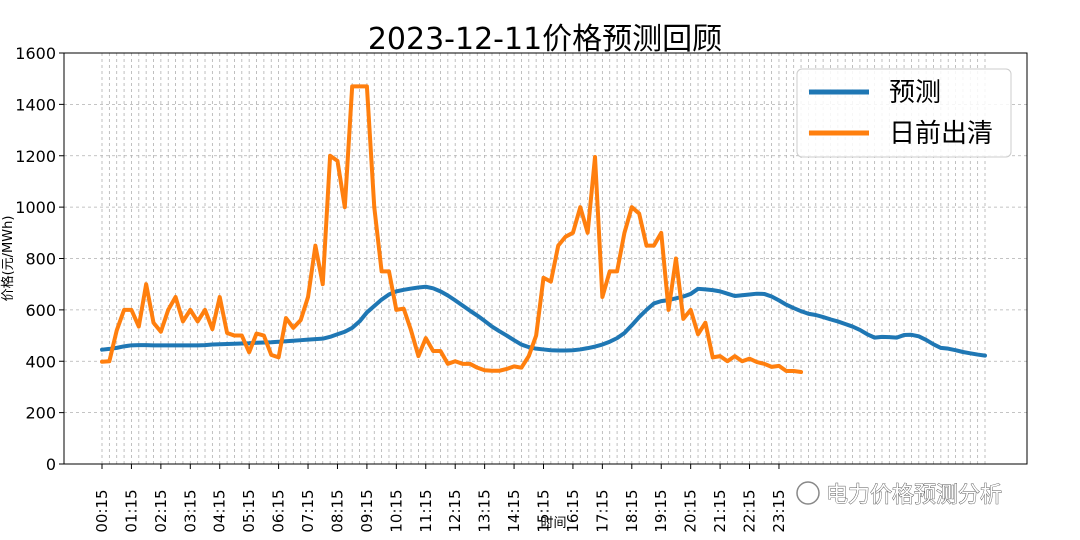  Describe the element at coordinates (279, 510) in the screenshot. I see `x-tick-label: 06:15` at that location.